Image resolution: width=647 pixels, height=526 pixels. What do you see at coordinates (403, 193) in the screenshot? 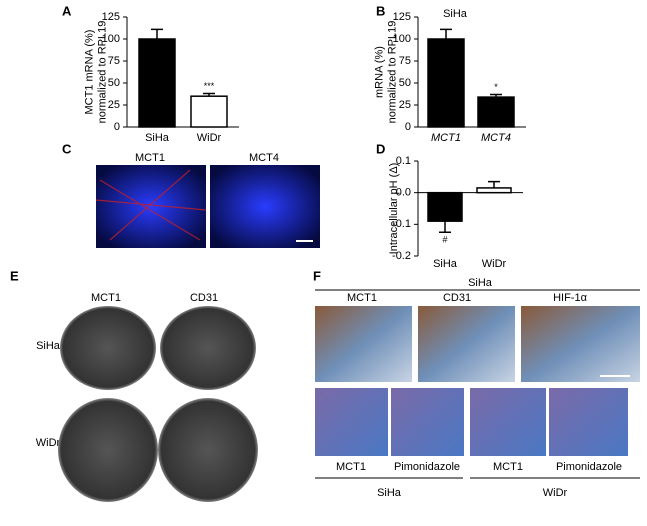
I see `y-tick-label: 0.0` at bounding box center [403, 193].